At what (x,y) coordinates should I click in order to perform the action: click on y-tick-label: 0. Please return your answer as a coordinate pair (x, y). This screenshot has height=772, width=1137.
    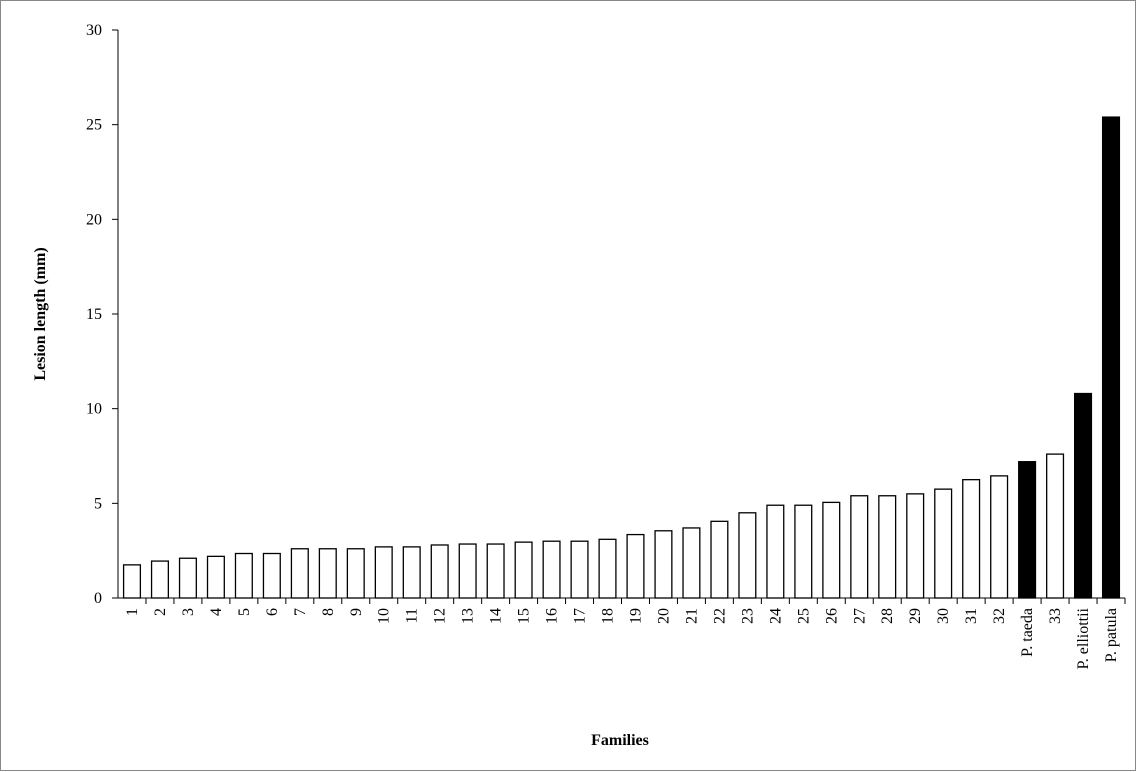
    Looking at the image, I should click on (98, 598).